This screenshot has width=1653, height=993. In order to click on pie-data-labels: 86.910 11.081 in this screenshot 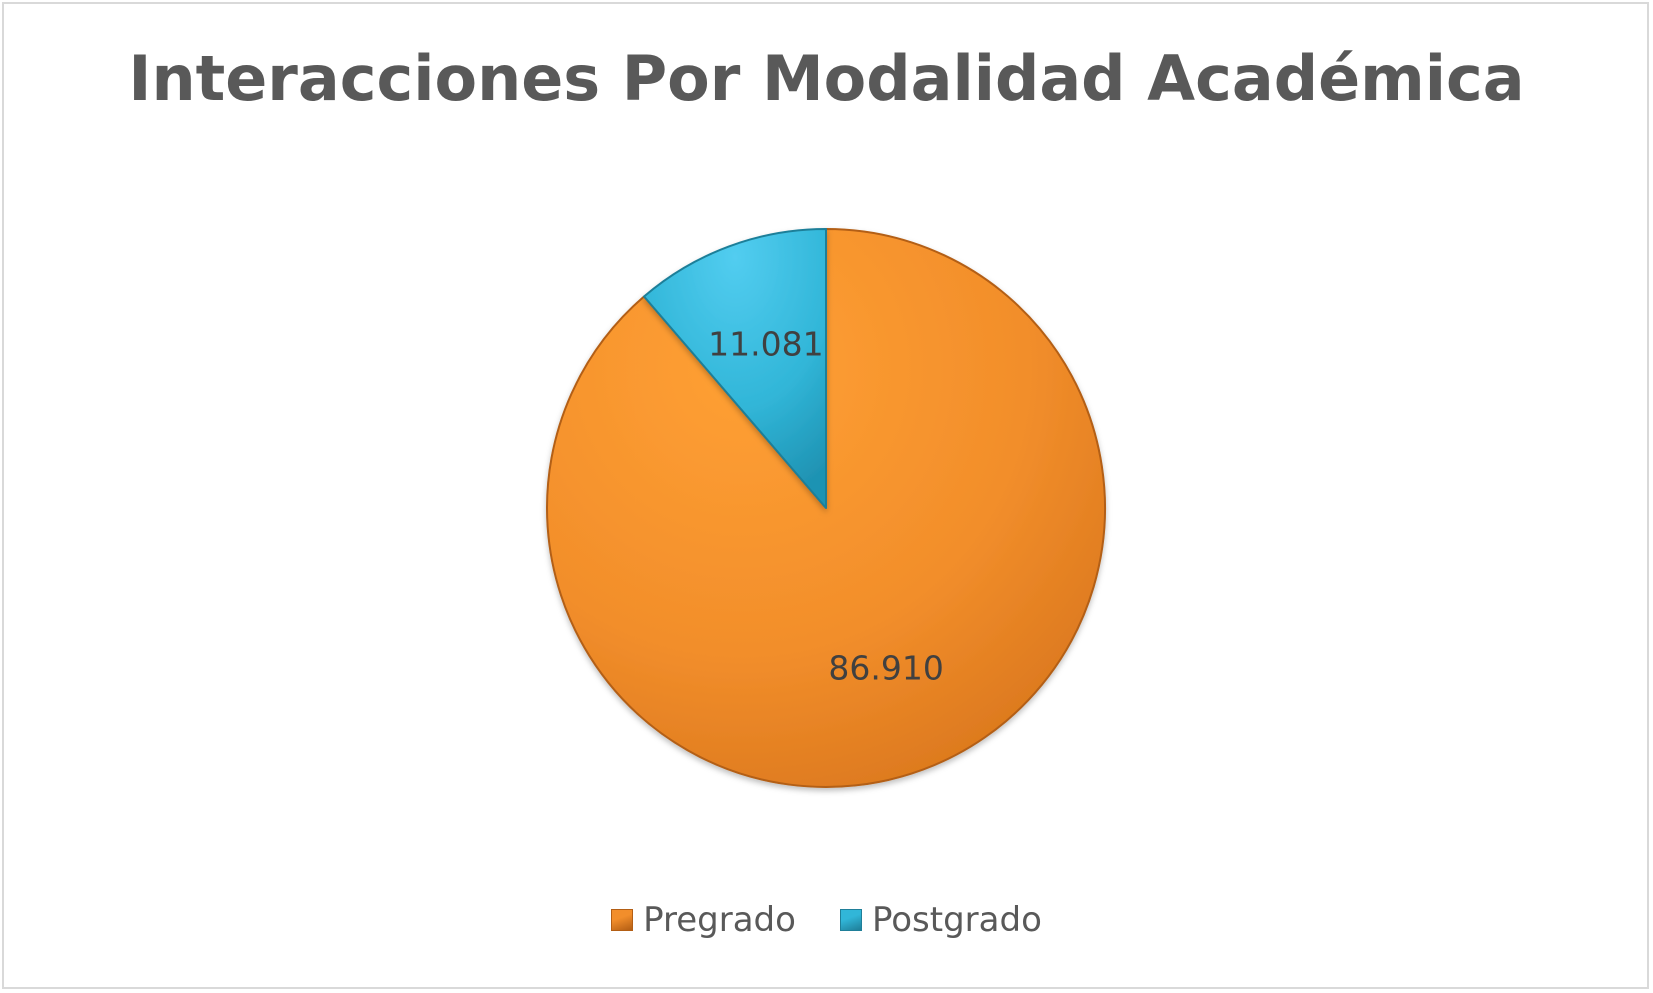, I will do `click(826, 505)`.